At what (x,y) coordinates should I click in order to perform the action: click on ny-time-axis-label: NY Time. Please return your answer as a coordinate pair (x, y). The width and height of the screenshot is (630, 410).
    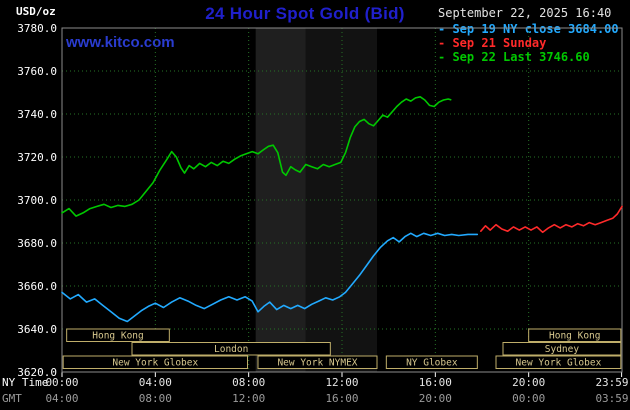
    Looking at the image, I should click on (25, 382).